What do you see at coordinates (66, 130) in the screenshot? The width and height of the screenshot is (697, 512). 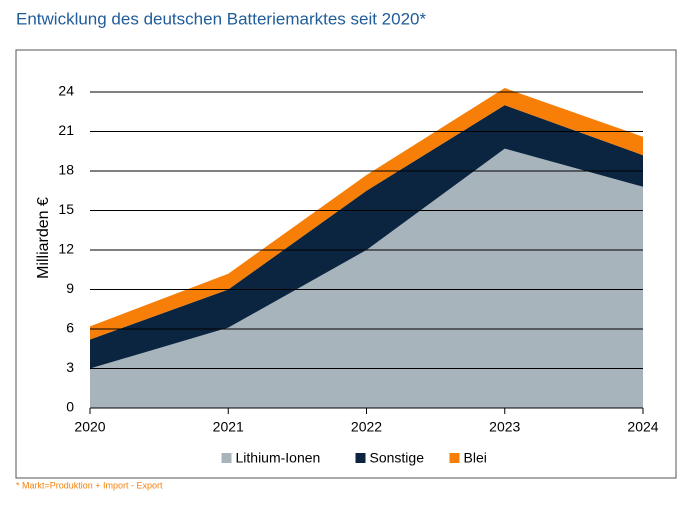 I see `y-tick-label: 21` at bounding box center [66, 130].